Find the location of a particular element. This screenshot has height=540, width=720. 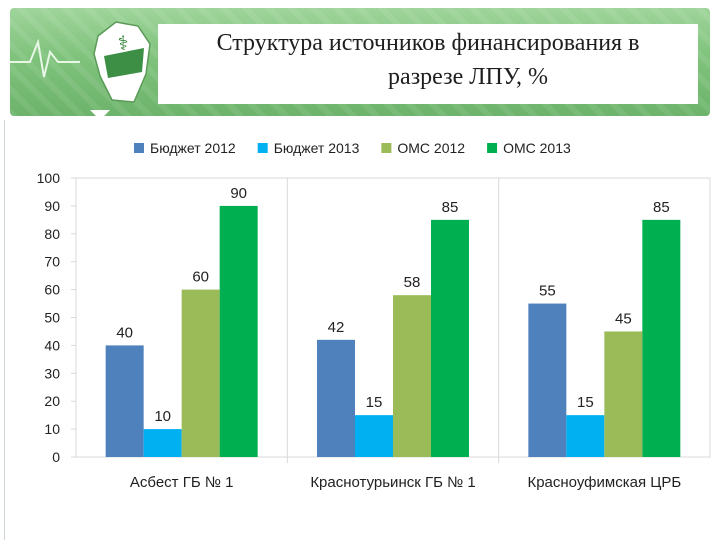

x-tick-label: Красноуфимская ЦРБ is located at coordinates (604, 482).